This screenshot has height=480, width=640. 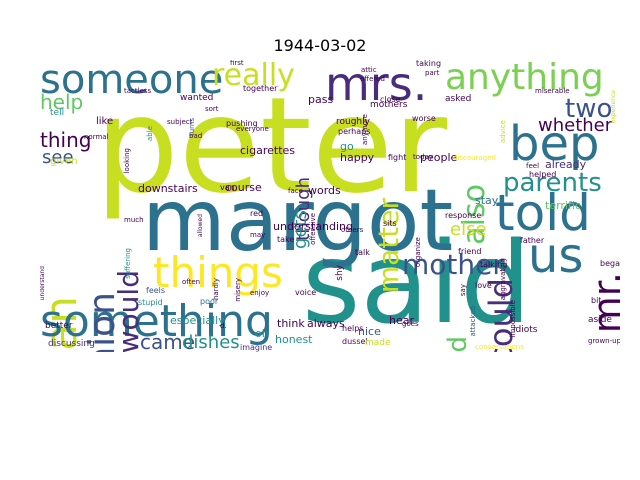 What do you see at coordinates (566, 164) in the screenshot?
I see `word-cloud-word: already` at bounding box center [566, 164].